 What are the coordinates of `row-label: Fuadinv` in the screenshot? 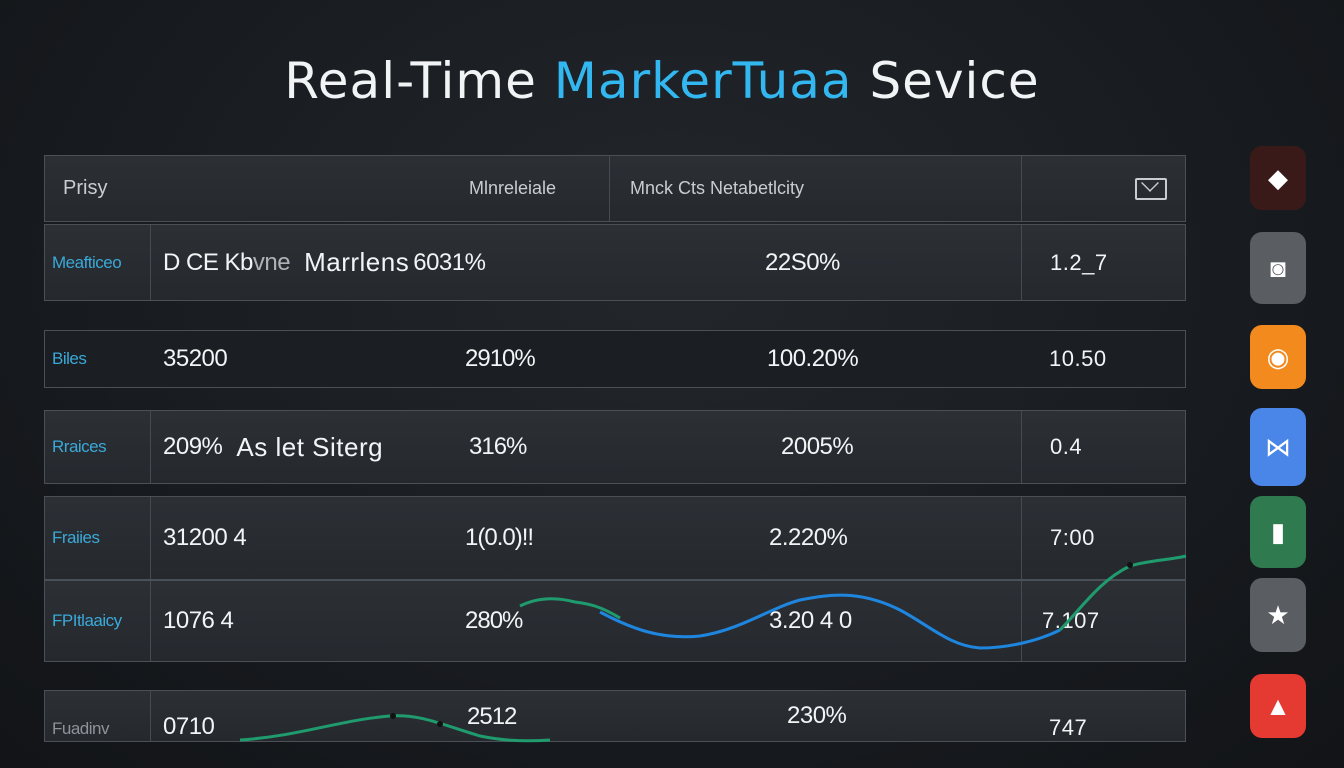 It's located at (98, 716).